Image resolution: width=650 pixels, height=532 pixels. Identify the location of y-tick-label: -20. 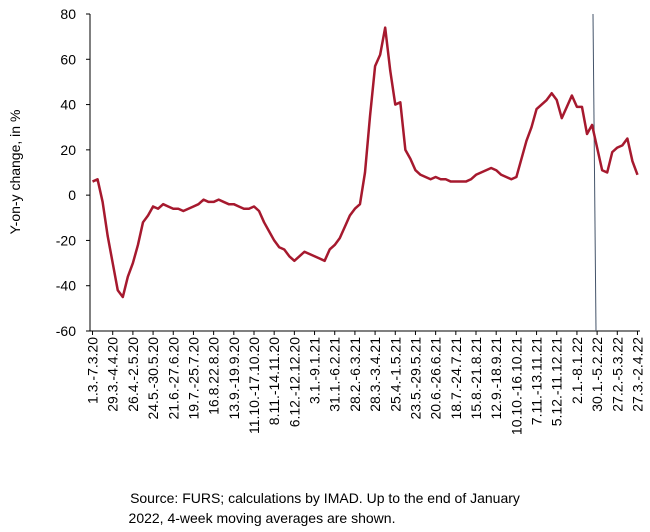
(66, 240).